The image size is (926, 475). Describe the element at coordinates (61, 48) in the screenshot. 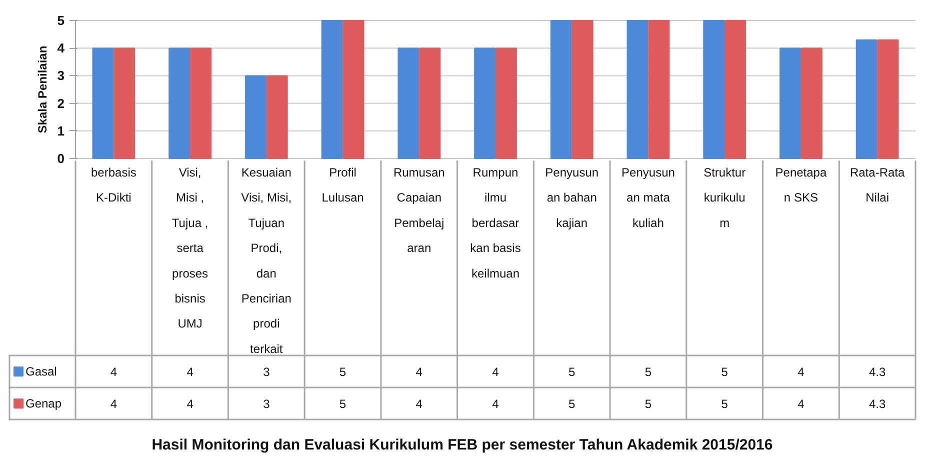

I see `y-tick-label: 4` at that location.